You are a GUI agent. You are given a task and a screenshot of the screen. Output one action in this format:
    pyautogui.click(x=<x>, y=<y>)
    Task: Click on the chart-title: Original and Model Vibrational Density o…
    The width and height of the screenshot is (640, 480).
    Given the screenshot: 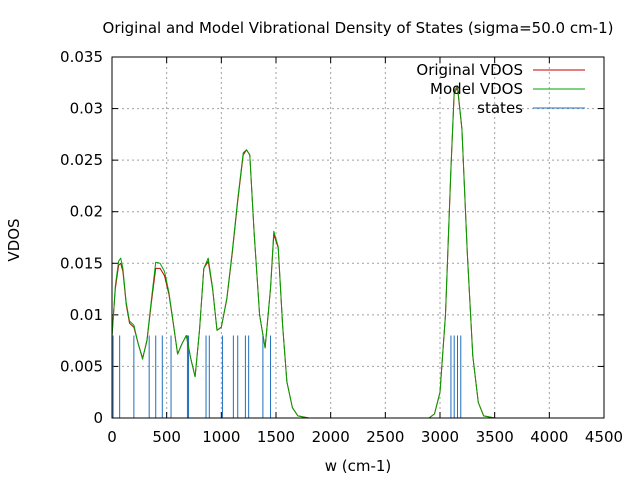 What is the action you would take?
    pyautogui.click(x=358, y=28)
    